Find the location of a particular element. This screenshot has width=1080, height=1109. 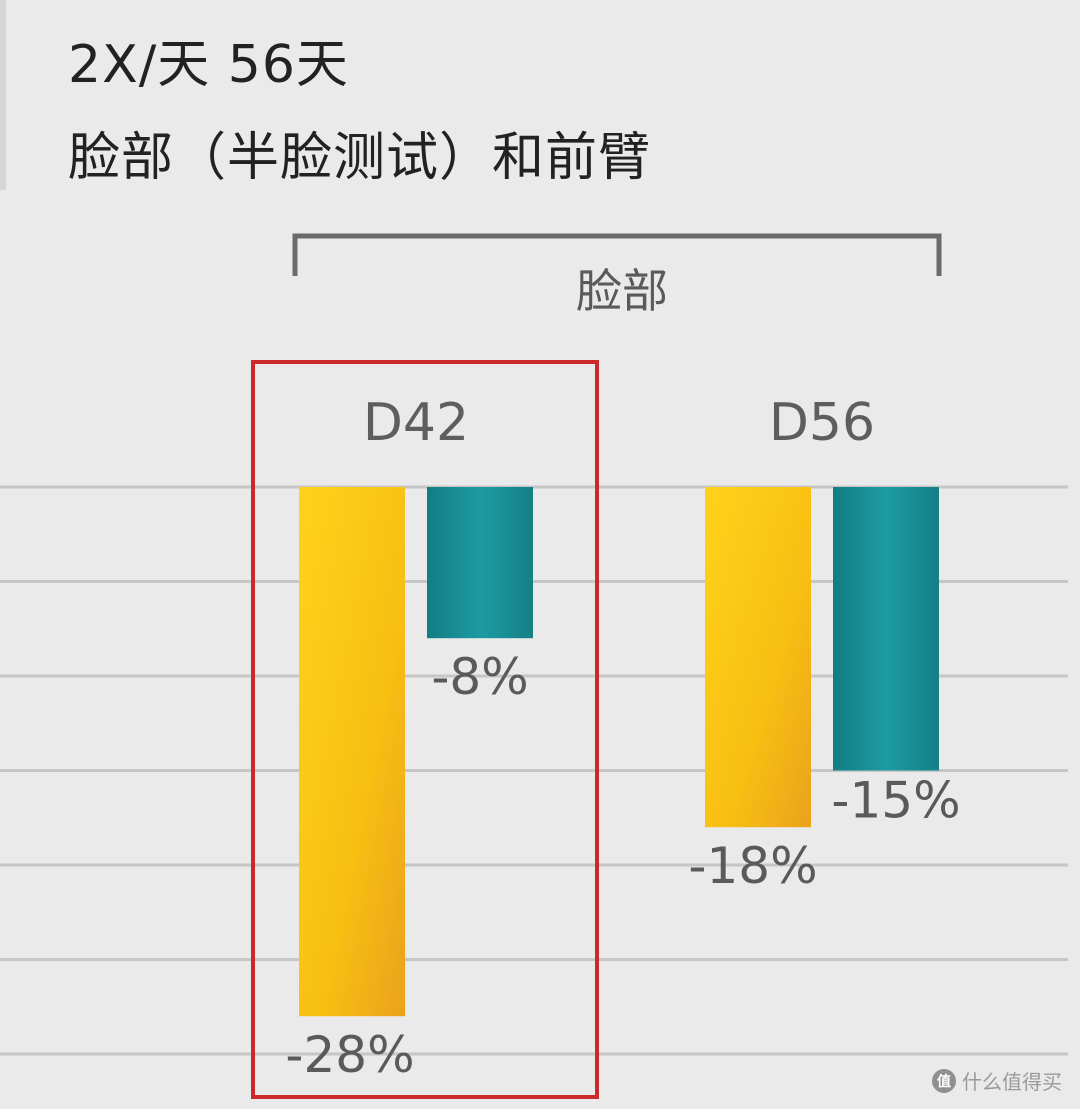

watermark: 值 什么值得买 is located at coordinates (997, 1080).